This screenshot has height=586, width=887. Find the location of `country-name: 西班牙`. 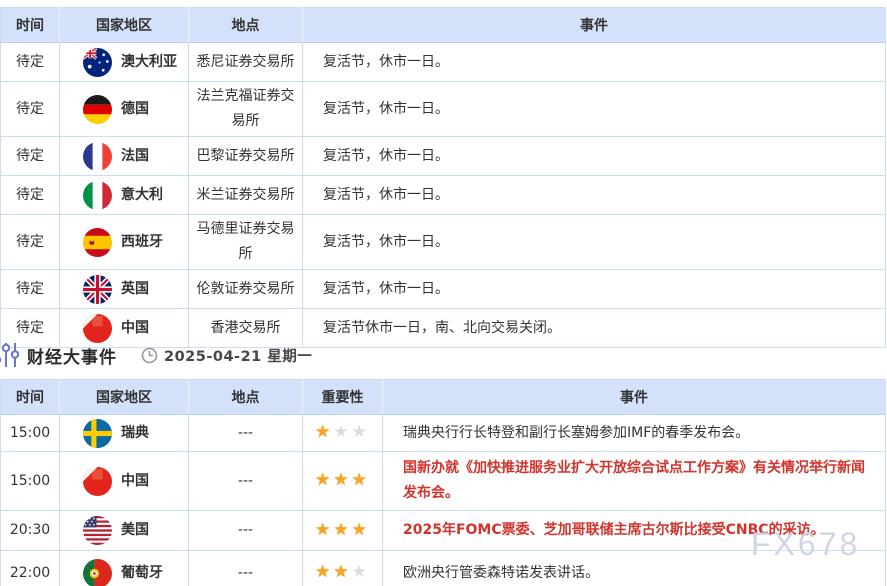

country-name: 西班牙 is located at coordinates (142, 241).